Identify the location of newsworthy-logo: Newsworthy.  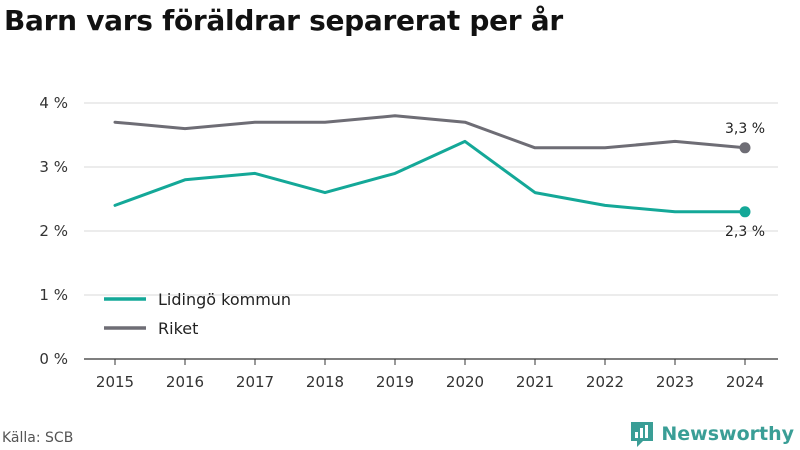
(711, 434).